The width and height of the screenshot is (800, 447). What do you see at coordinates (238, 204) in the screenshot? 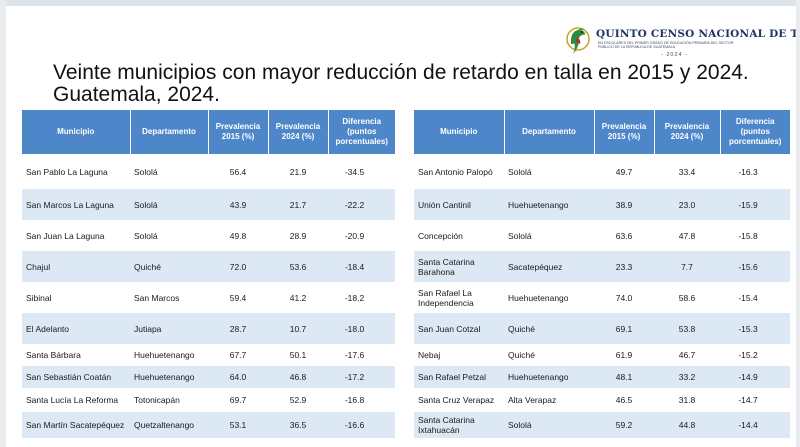
I see `cell-prevalencia-2015: 43.9` at bounding box center [238, 204].